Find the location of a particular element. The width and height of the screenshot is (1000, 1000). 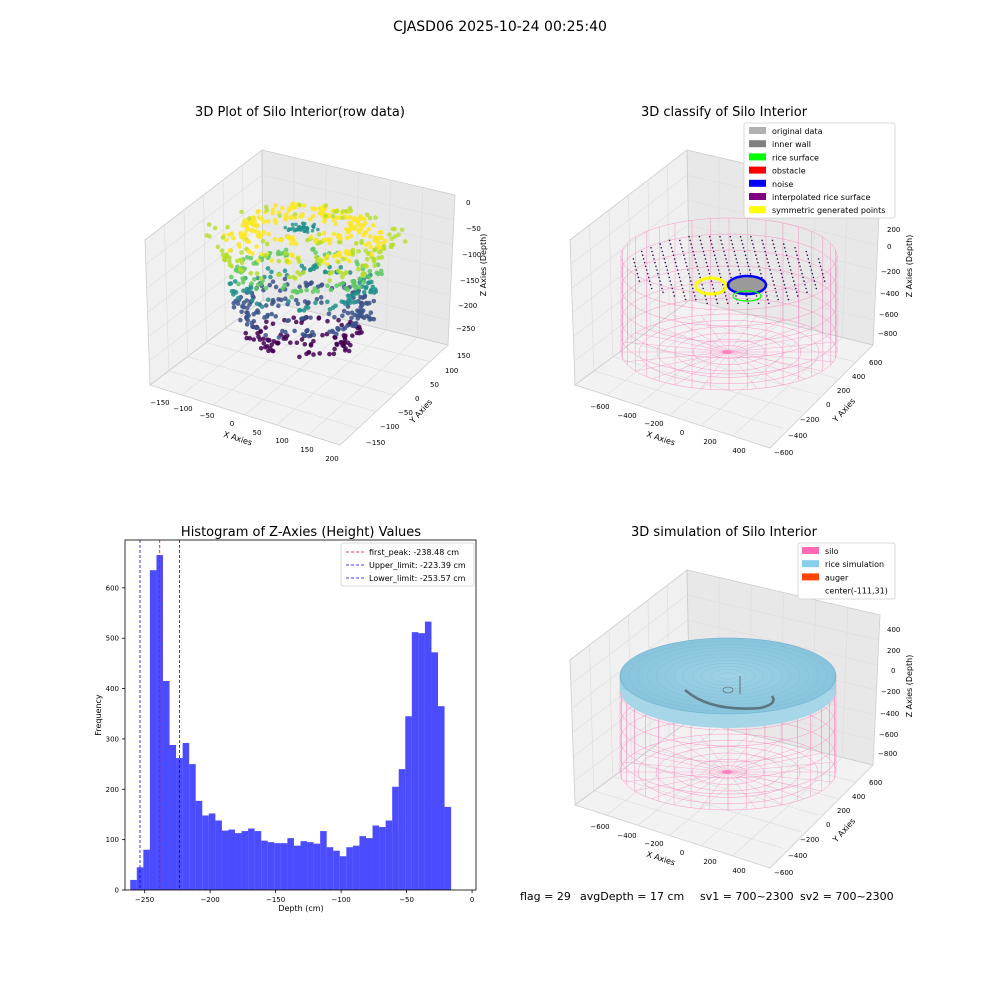

rice-mesh-ring is located at coordinates (728, 676).